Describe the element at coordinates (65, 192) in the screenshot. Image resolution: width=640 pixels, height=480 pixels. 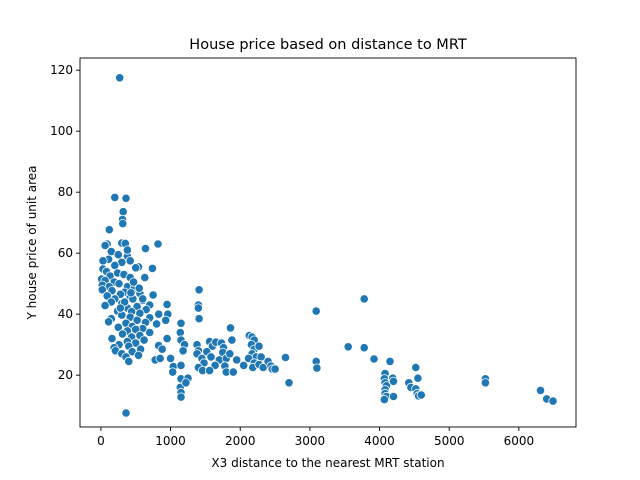
I see `y-tick-label: 80` at that location.